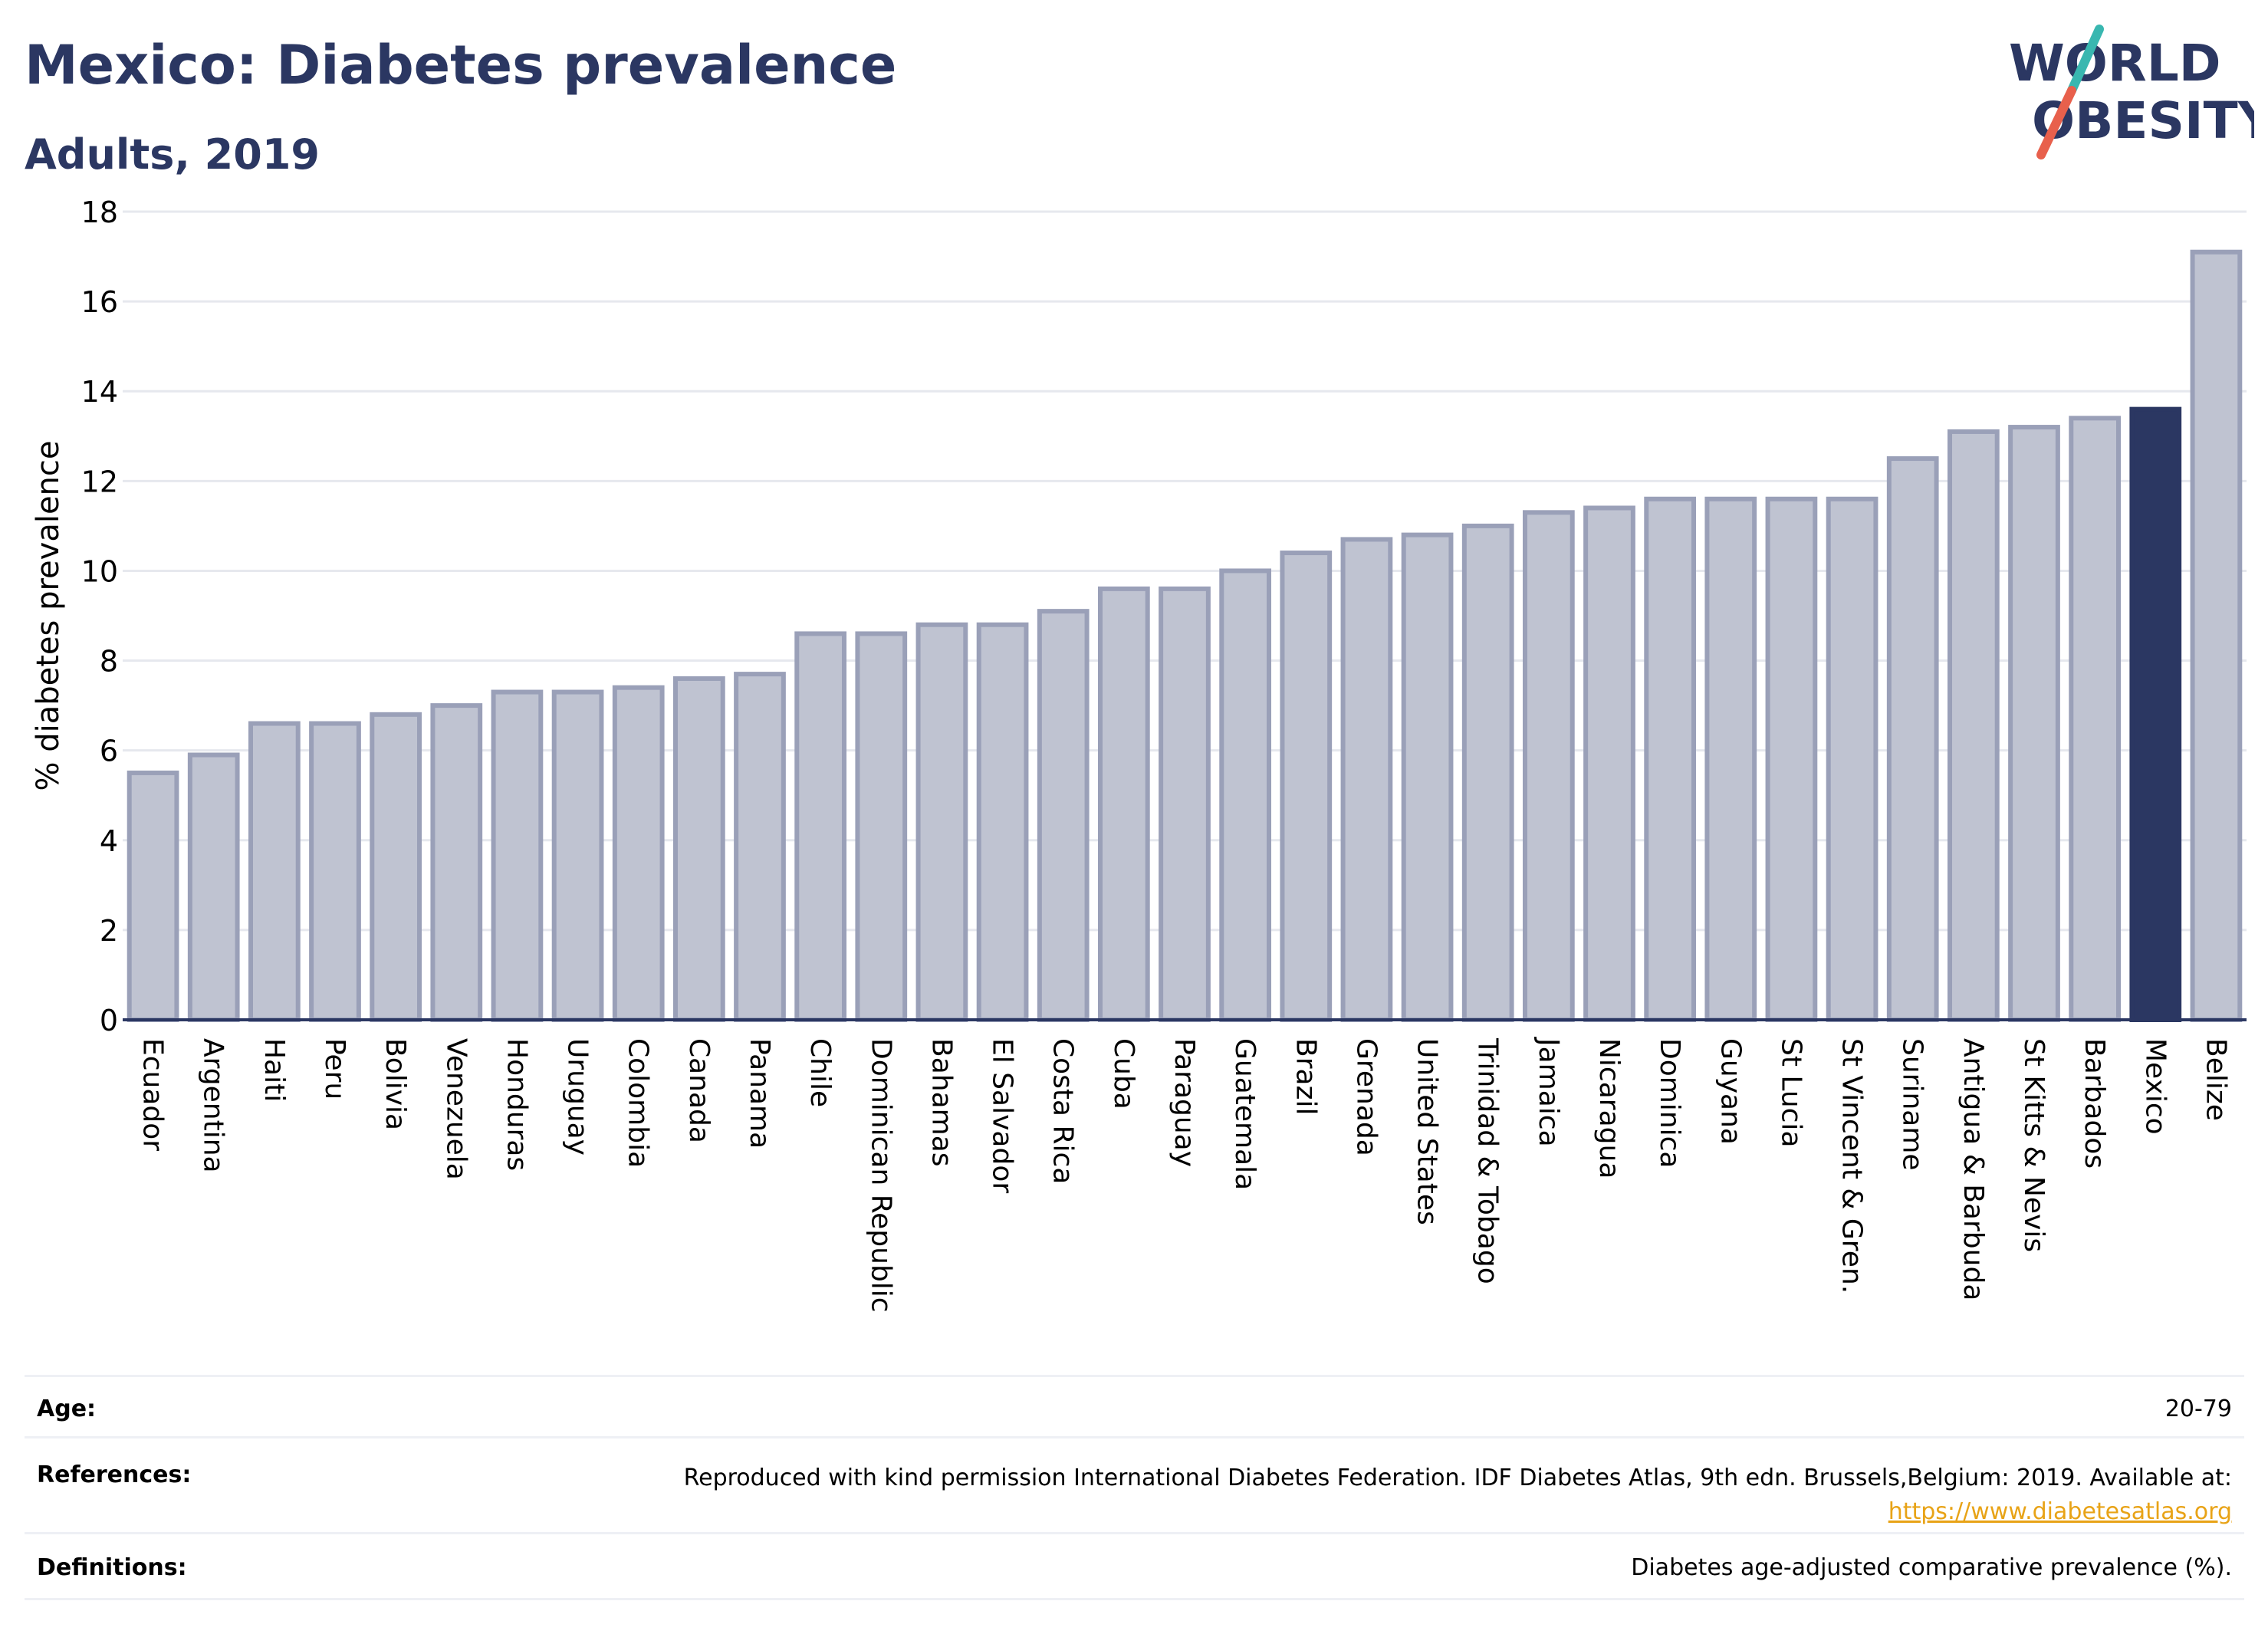 The width and height of the screenshot is (2268, 1634). I want to click on bar-el-salvador, so click(1002, 822).